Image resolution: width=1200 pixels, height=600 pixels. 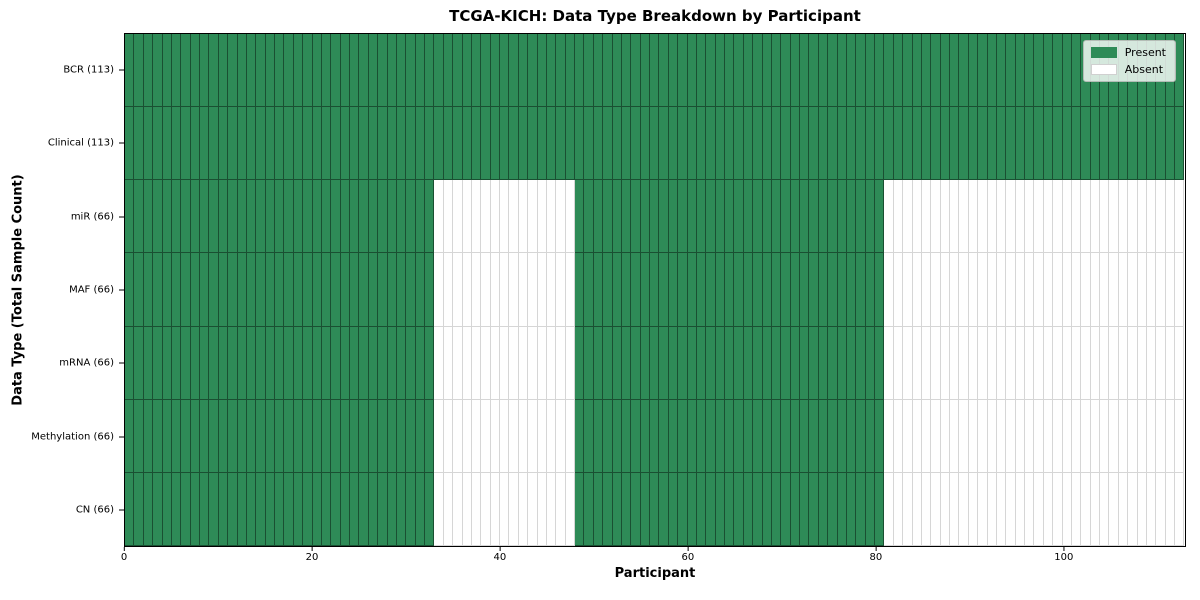 I want to click on x-tick-label: 100, so click(x=1064, y=557).